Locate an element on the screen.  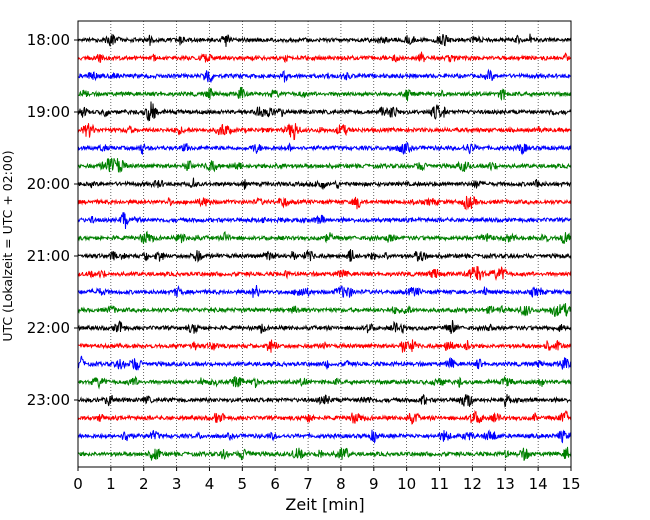
x-tick-label: 9 is located at coordinates (374, 484).